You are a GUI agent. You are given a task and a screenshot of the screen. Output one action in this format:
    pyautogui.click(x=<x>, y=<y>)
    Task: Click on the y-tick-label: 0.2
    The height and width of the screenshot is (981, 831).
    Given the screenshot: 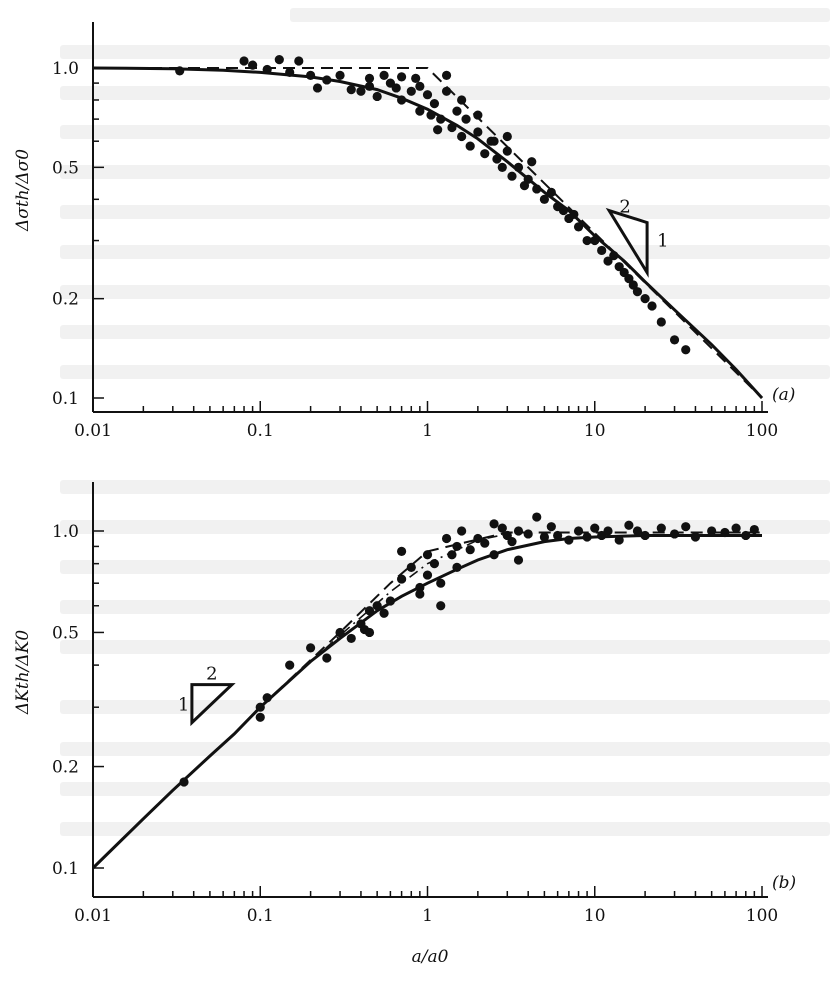 What is the action you would take?
    pyautogui.click(x=65, y=300)
    